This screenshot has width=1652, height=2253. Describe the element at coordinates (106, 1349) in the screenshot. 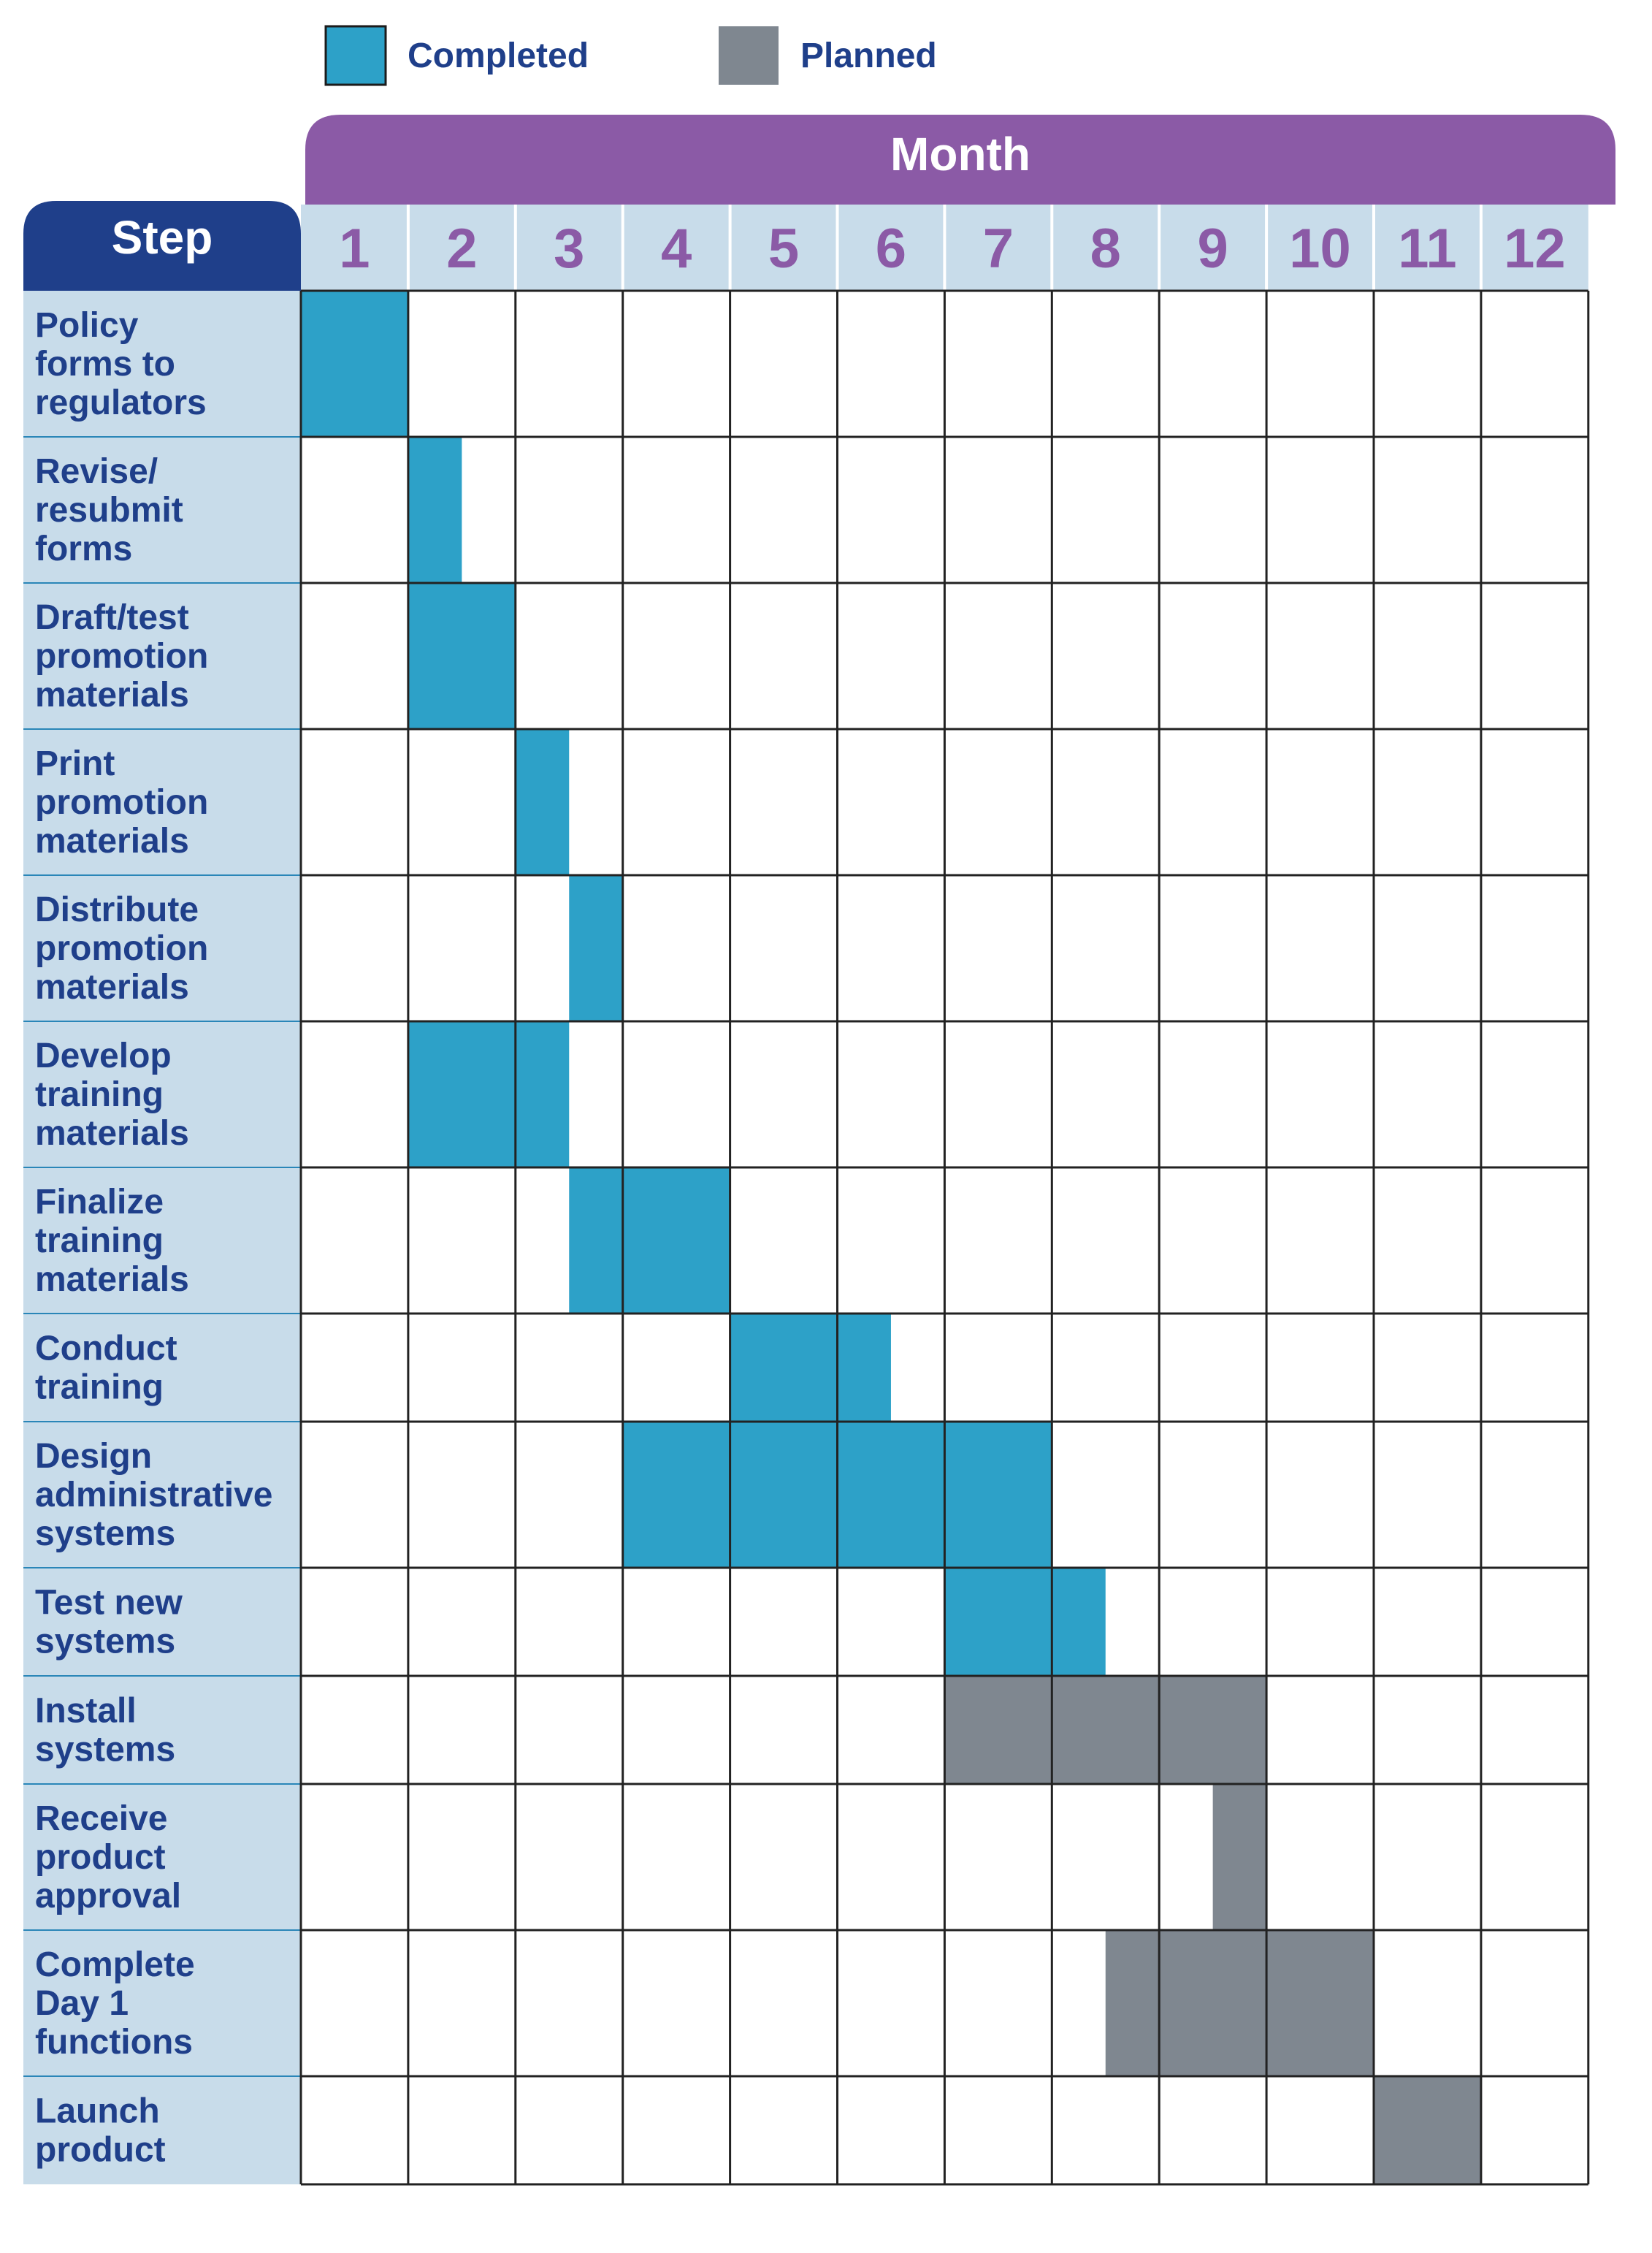

I see `step-label: Conduct` at that location.